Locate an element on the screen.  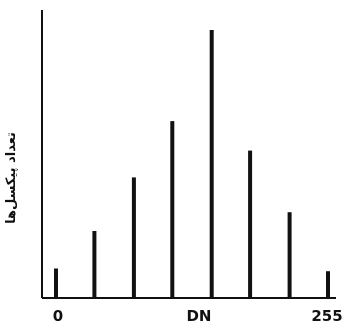
y-axis-label: تعداد پیکسل‌ها is located at coordinates (11, 178).